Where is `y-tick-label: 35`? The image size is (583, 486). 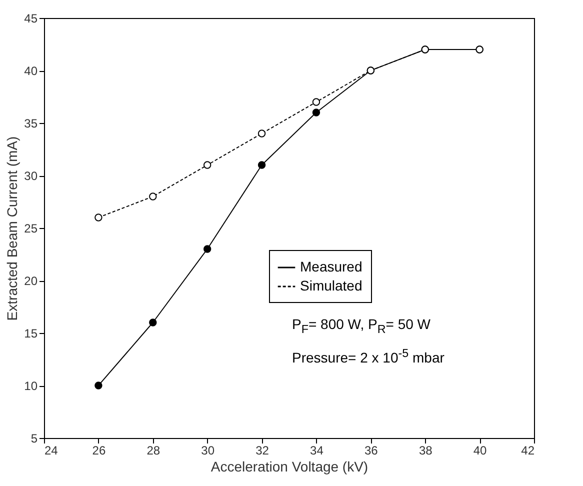
y-tick-label: 35 is located at coordinates (31, 123).